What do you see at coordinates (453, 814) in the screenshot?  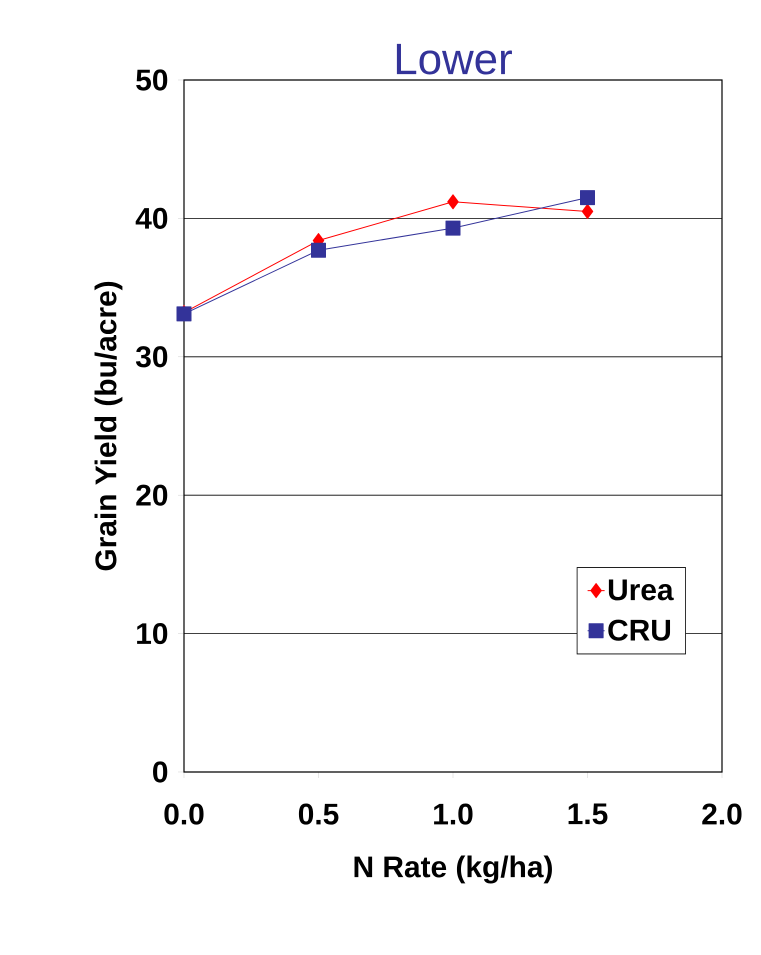 I see `x-tick-label: 1.0` at bounding box center [453, 814].